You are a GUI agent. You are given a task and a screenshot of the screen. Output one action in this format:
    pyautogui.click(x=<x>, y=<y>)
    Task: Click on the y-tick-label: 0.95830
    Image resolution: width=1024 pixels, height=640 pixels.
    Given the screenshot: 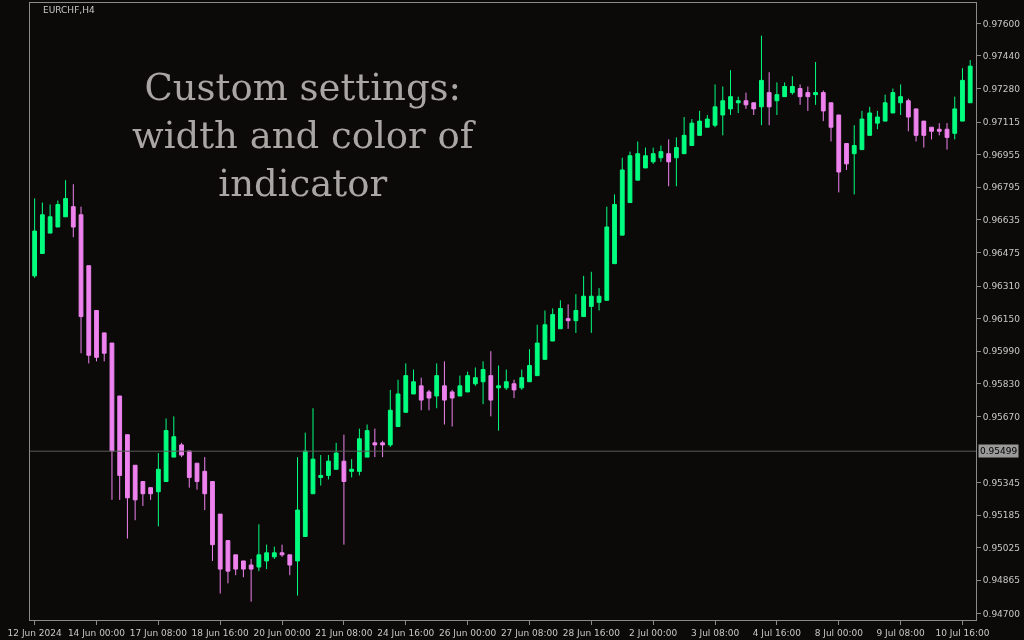 What is the action you would take?
    pyautogui.click(x=1001, y=383)
    